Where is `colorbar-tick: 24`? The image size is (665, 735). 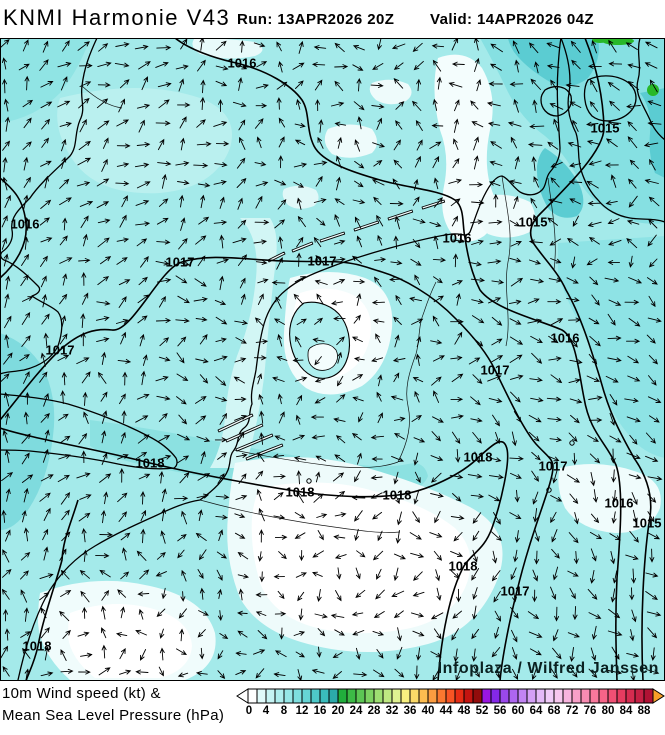 colorbar-tick: 24 is located at coordinates (356, 711).